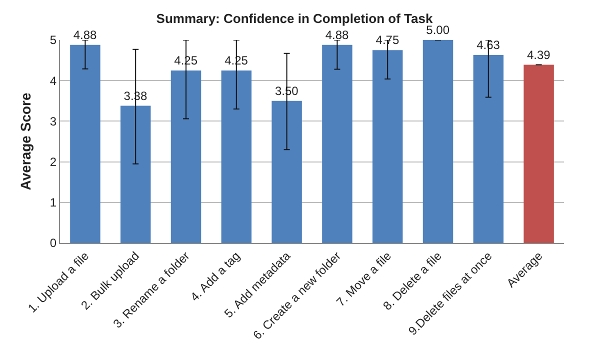 The height and width of the screenshot is (352, 589). Describe the element at coordinates (26, 141) in the screenshot. I see `y-axis-title: Average Score` at that location.